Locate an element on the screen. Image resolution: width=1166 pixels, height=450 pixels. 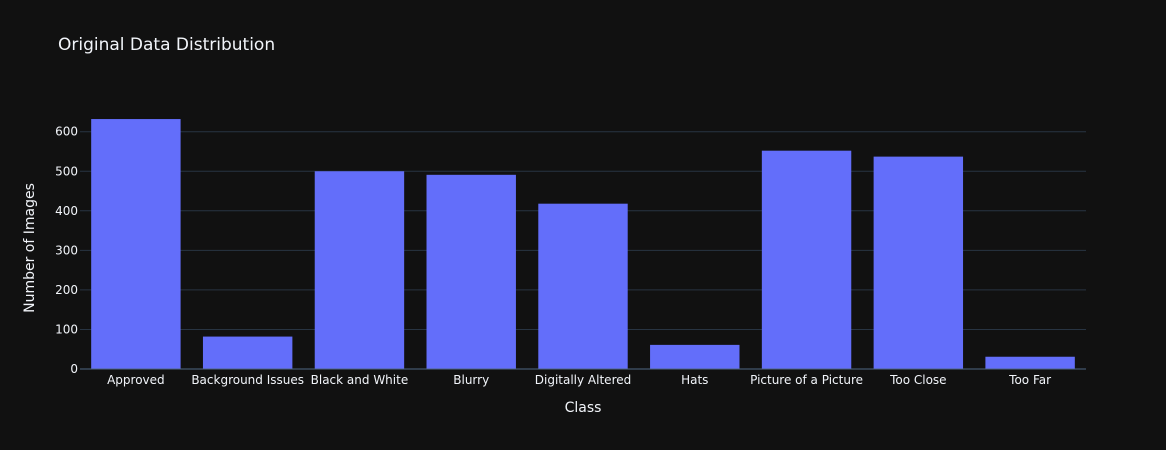
x-tick-label: Hats is located at coordinates (694, 380).